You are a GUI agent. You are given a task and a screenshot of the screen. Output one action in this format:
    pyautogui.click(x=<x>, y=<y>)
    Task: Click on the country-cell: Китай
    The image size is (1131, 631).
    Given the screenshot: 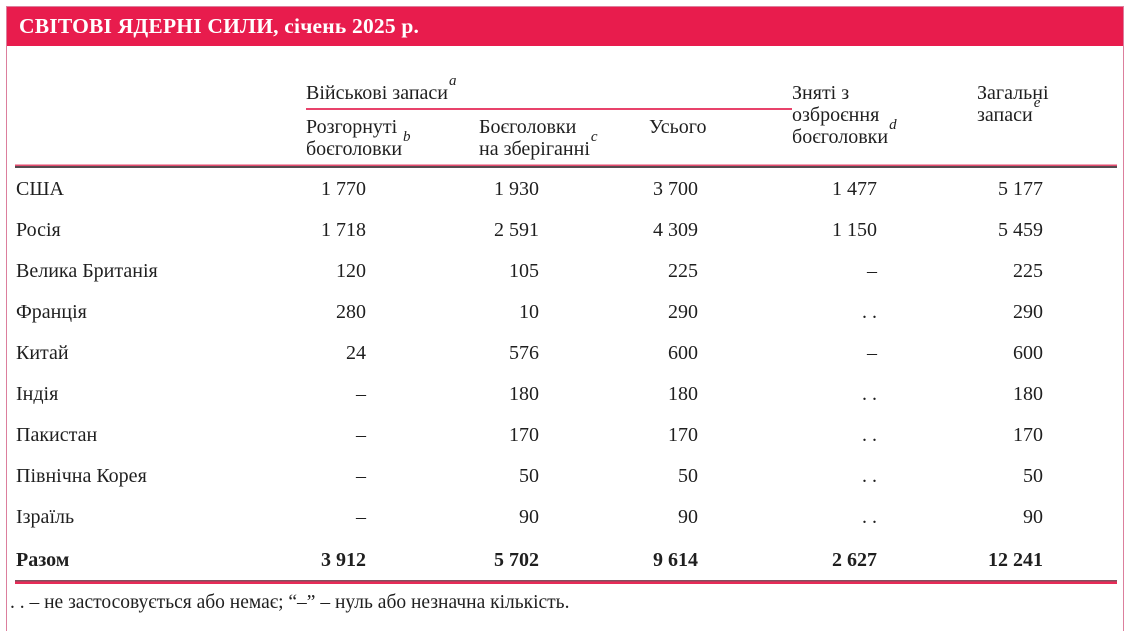 What is the action you would take?
    pyautogui.click(x=42, y=353)
    